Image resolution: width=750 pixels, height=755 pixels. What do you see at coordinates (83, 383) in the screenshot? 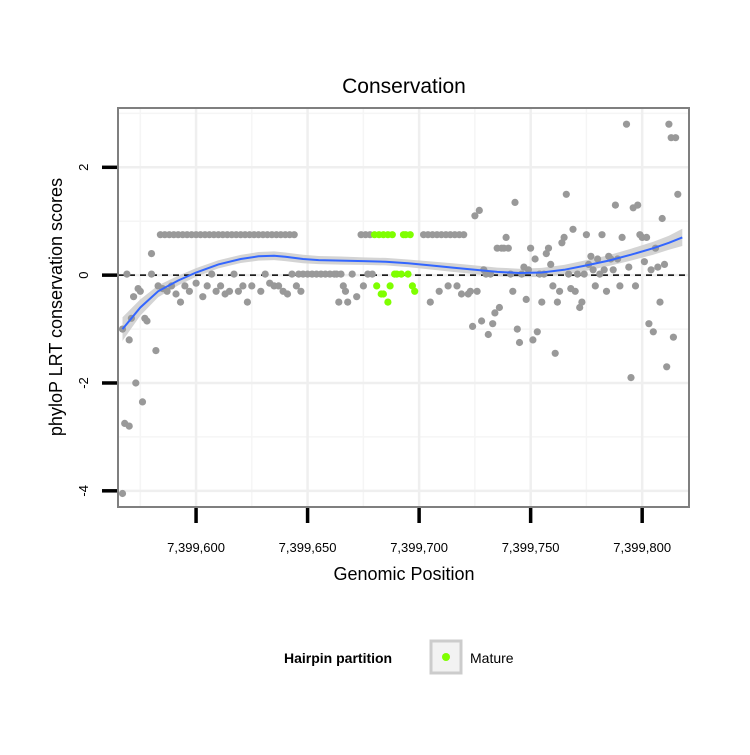
I see `y-tick-label: -2` at bounding box center [83, 383].